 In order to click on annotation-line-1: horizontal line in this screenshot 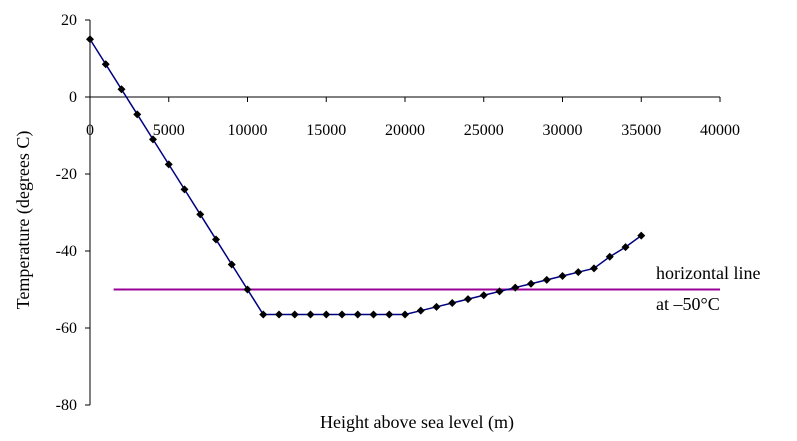, I will do `click(708, 273)`.